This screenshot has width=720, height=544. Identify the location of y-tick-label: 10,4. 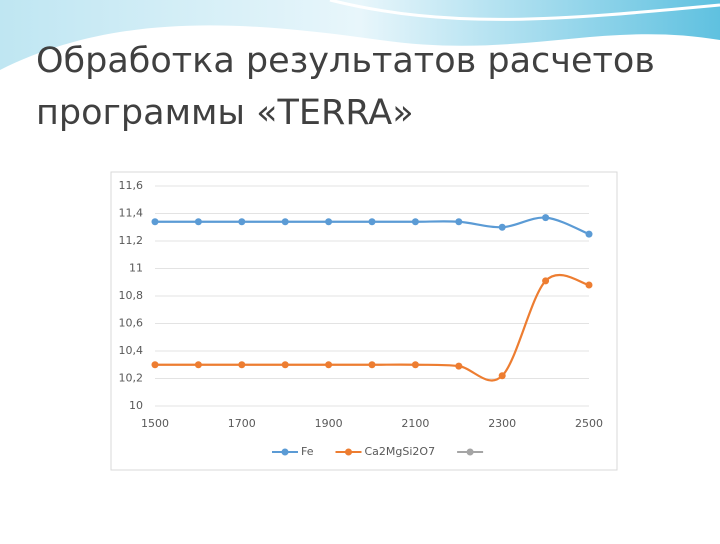
(131, 350).